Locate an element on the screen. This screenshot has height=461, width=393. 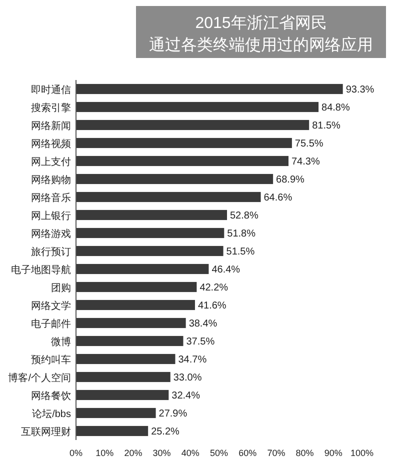
data-label: 32.4% is located at coordinates (186, 396).